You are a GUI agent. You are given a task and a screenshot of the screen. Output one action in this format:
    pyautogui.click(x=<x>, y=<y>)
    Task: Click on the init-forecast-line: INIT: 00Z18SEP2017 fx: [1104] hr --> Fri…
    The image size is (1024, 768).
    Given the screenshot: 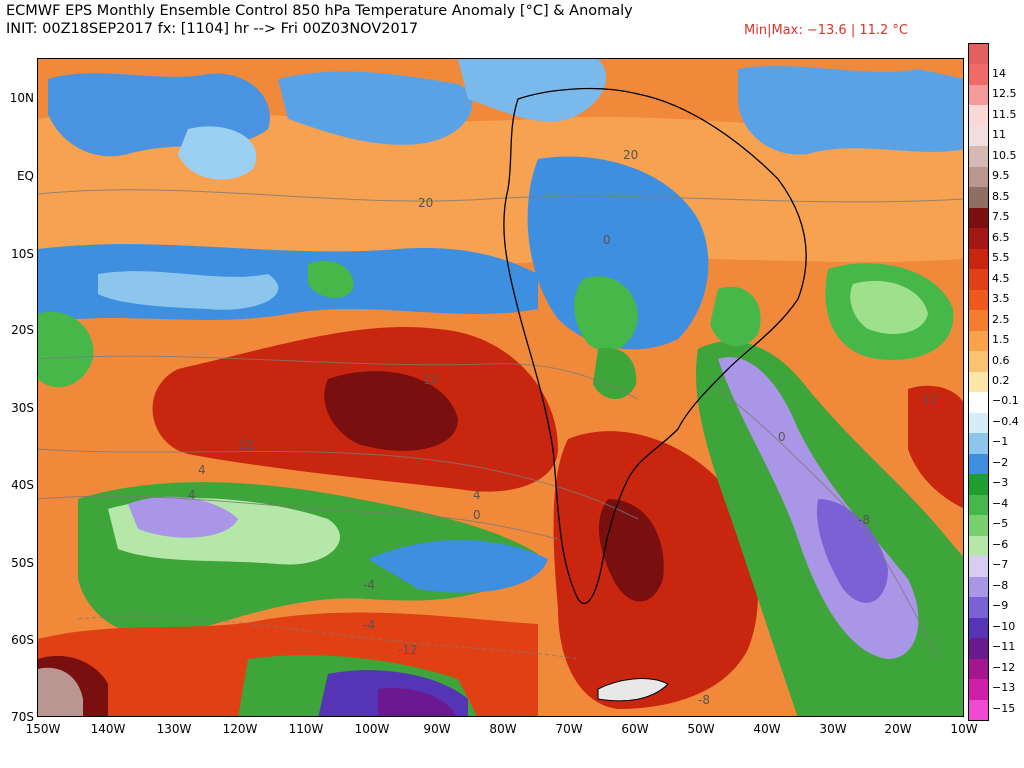 What is the action you would take?
    pyautogui.click(x=212, y=29)
    